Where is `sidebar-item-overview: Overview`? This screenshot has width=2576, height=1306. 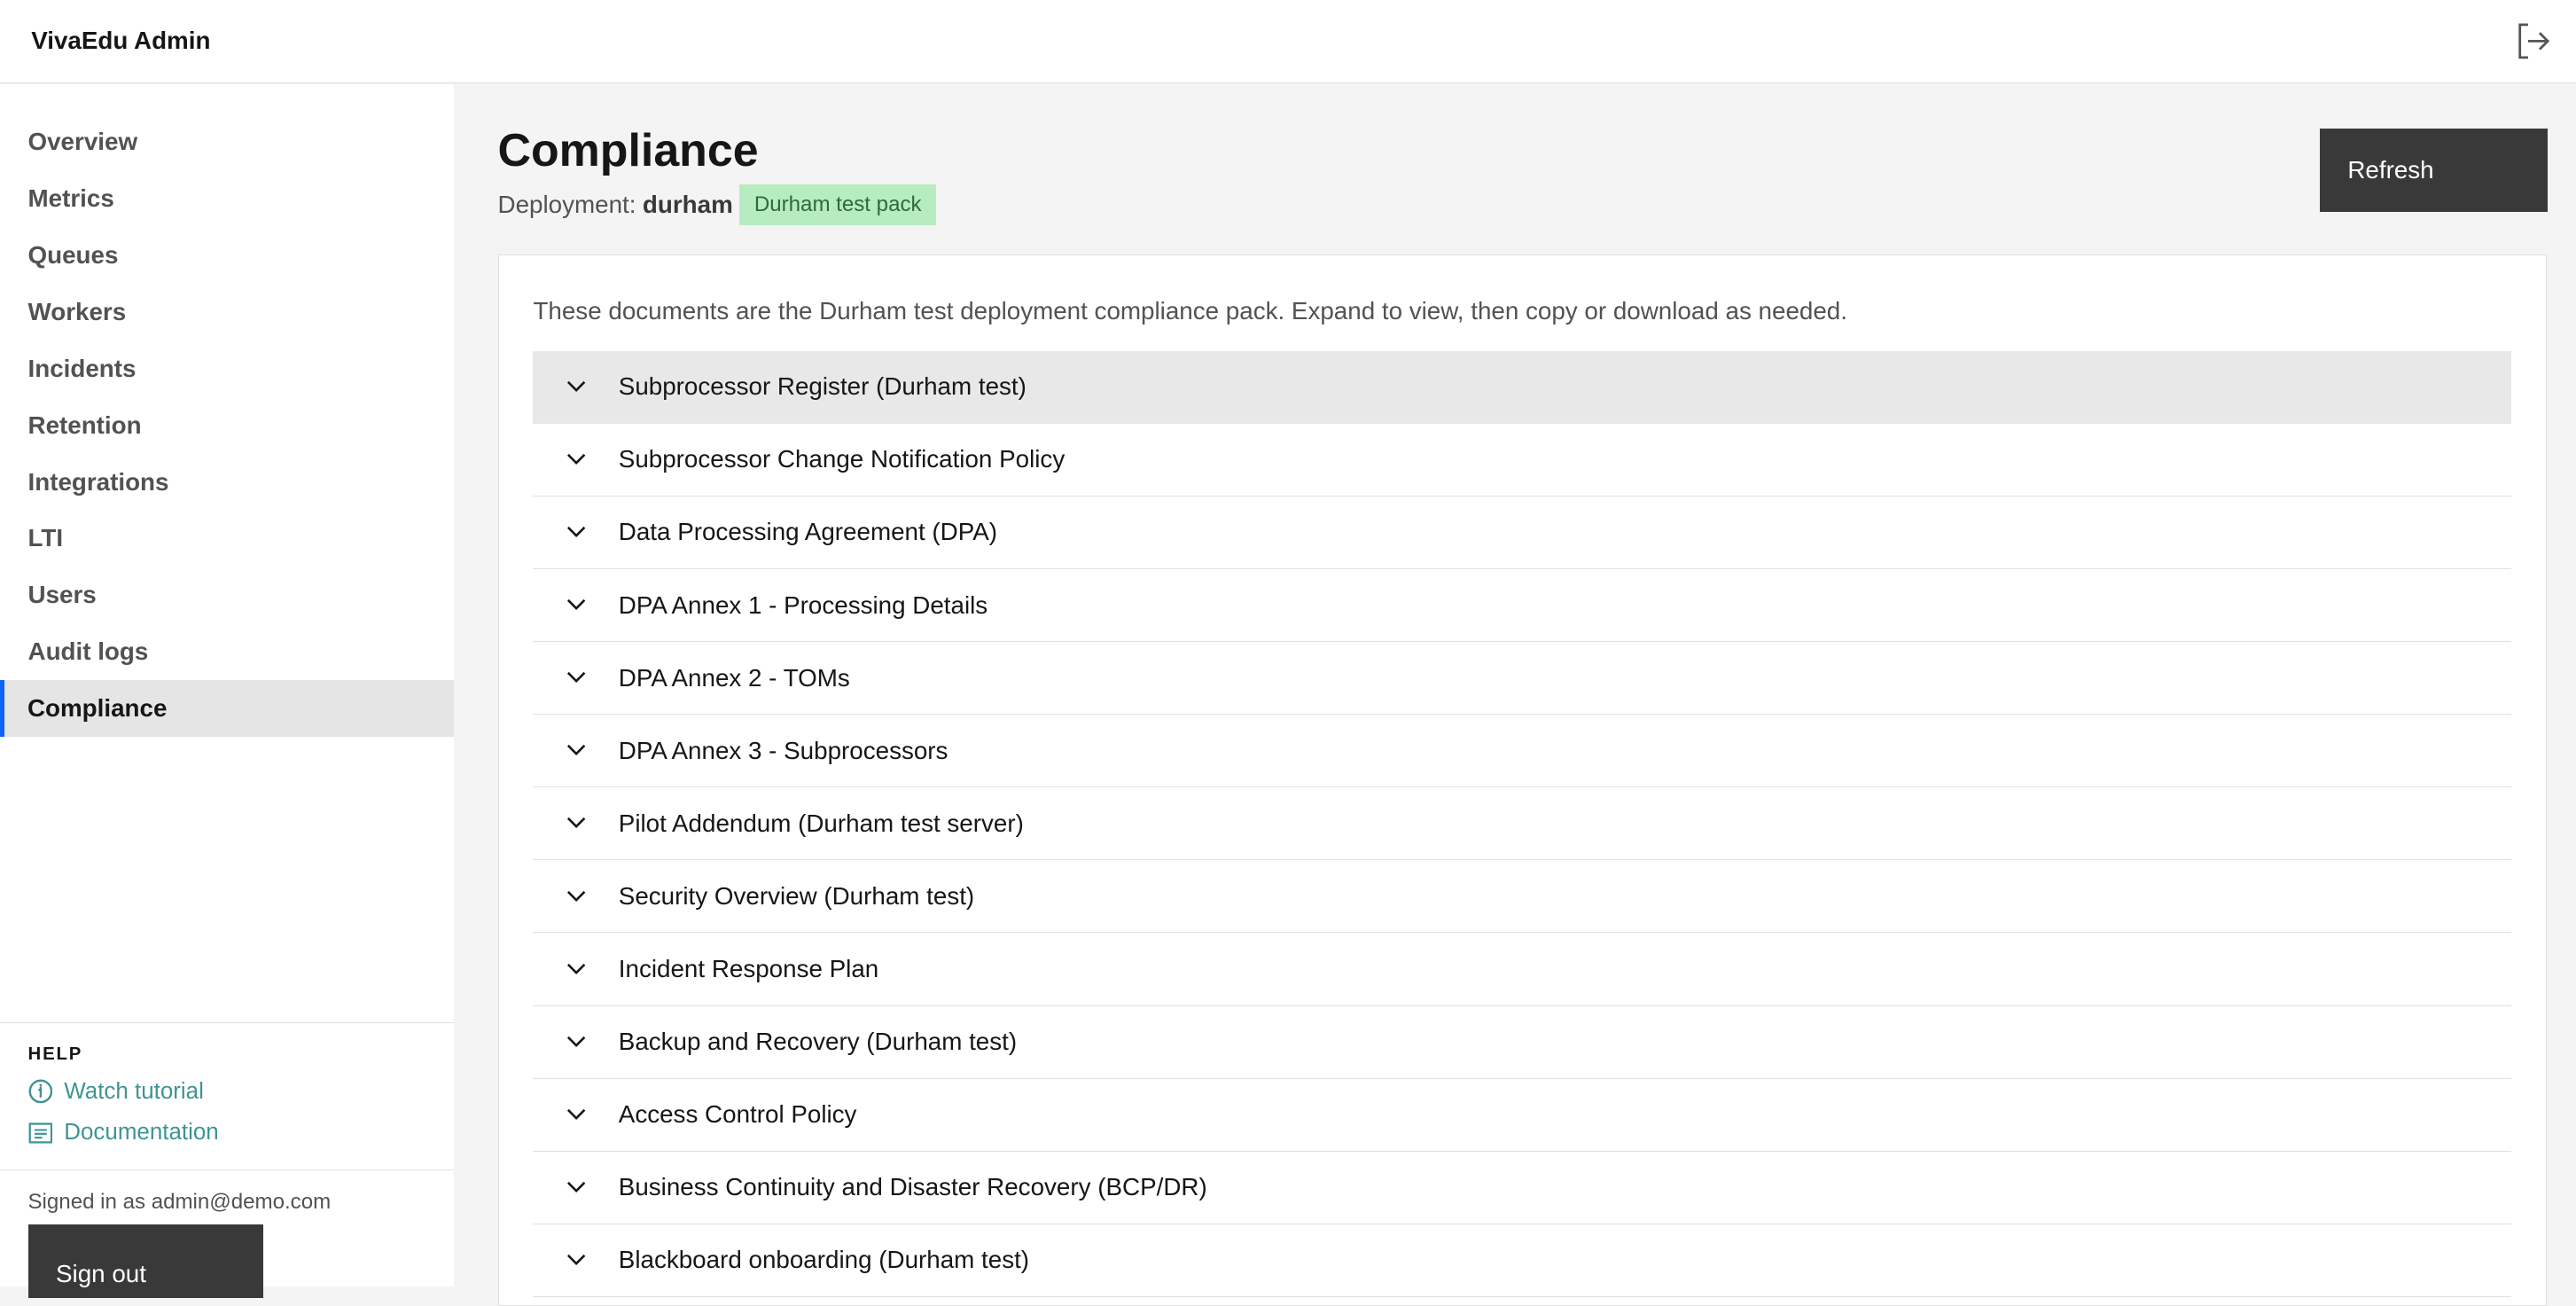
sidebar-item-overview: Overview is located at coordinates (82, 141).